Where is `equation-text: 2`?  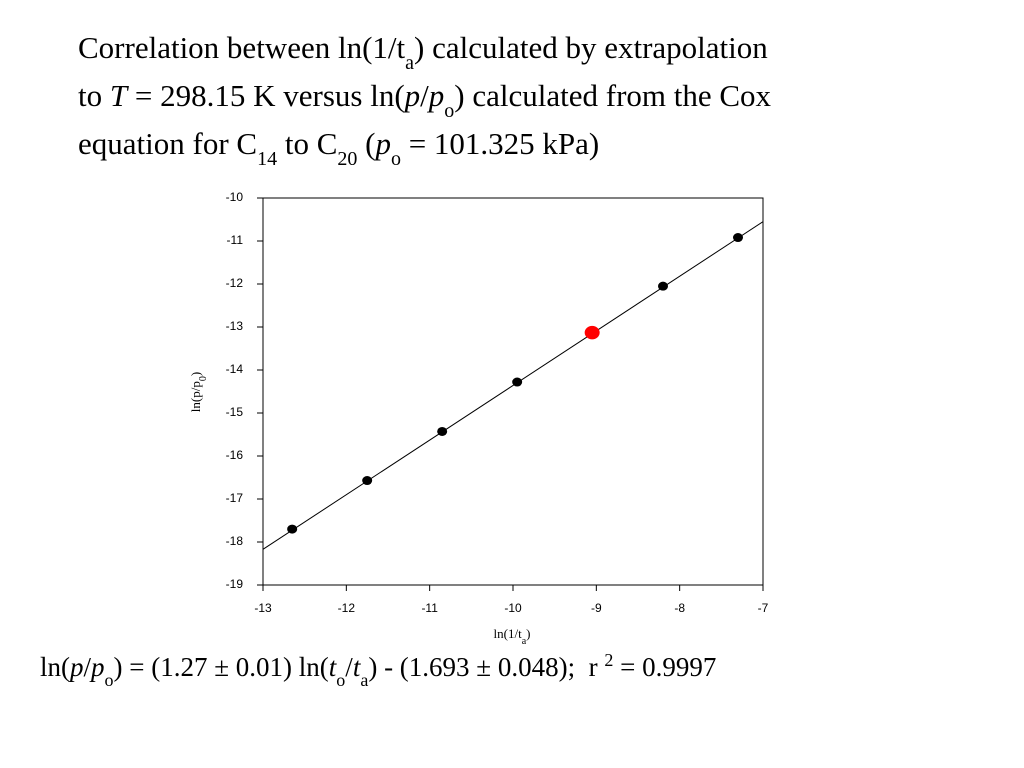
equation-text: 2 is located at coordinates (608, 660).